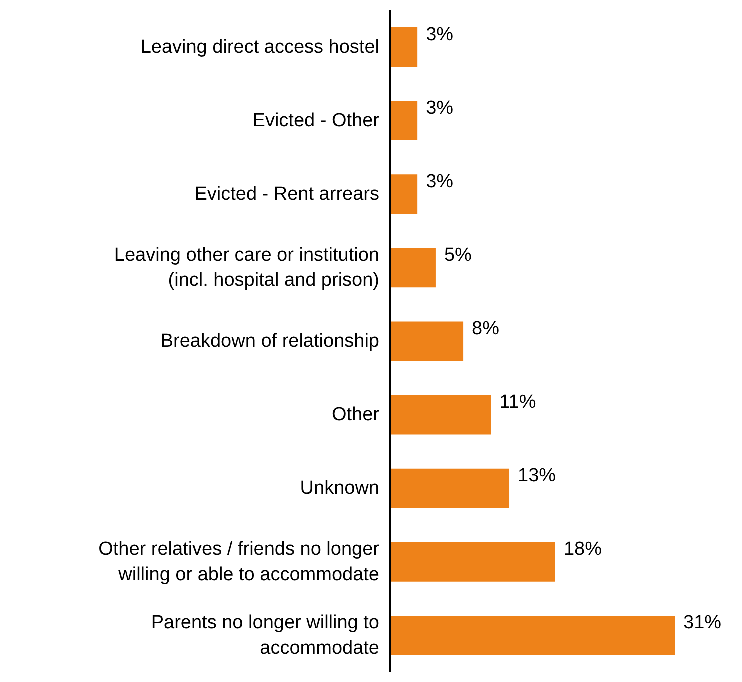  What do you see at coordinates (486, 329) in the screenshot?
I see `data-label: 8%` at bounding box center [486, 329].